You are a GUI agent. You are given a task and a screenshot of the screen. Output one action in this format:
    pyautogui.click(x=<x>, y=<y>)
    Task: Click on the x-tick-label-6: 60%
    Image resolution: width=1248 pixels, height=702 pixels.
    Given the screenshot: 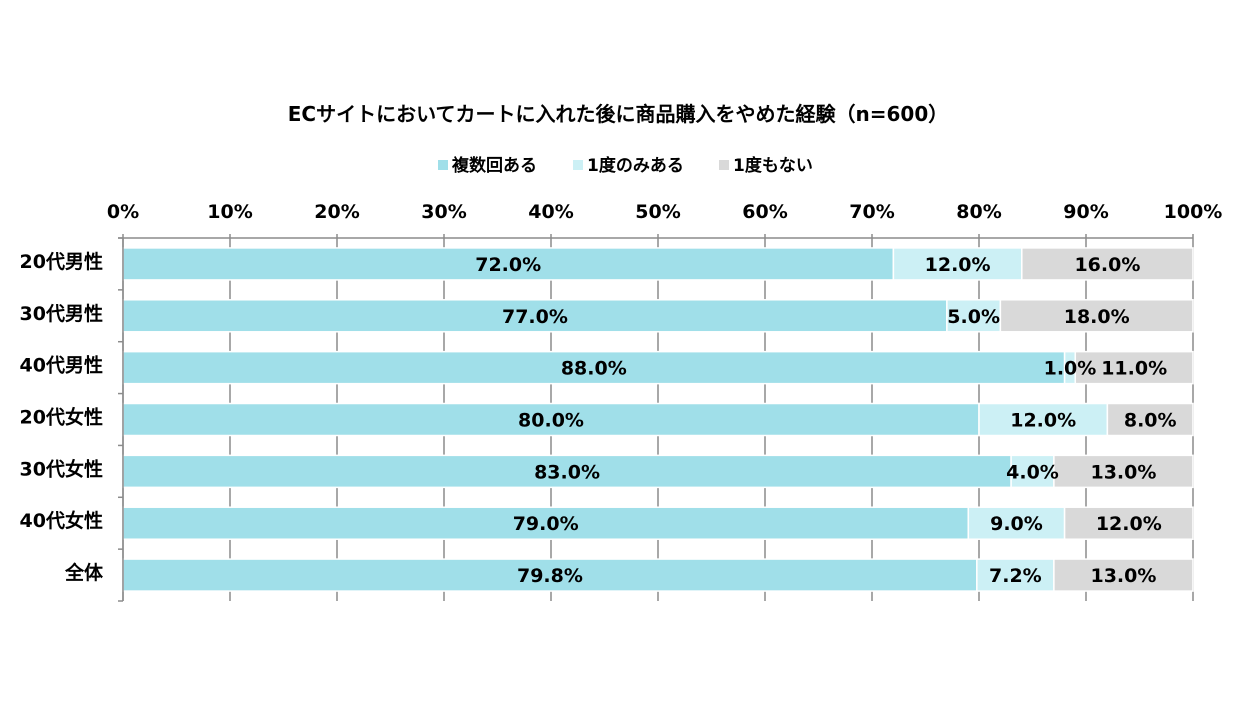 What is the action you would take?
    pyautogui.click(x=764, y=212)
    